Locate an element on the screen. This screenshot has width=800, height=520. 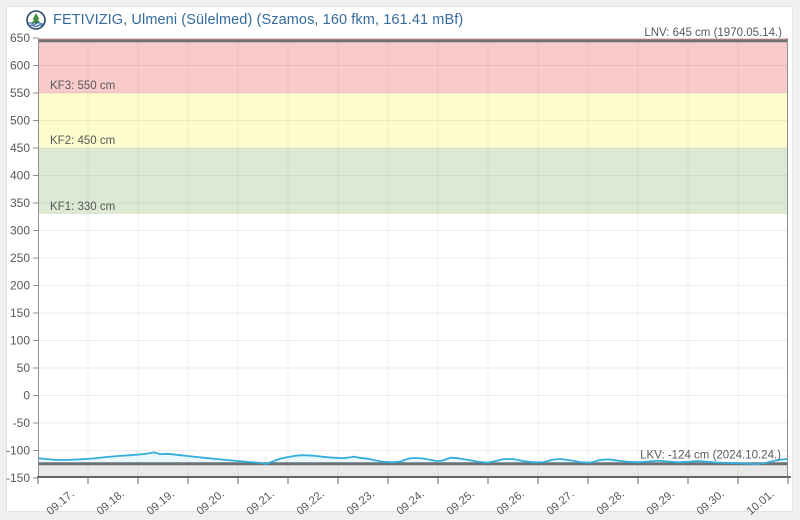
y-axis-label: 200 is located at coordinates (20, 286).